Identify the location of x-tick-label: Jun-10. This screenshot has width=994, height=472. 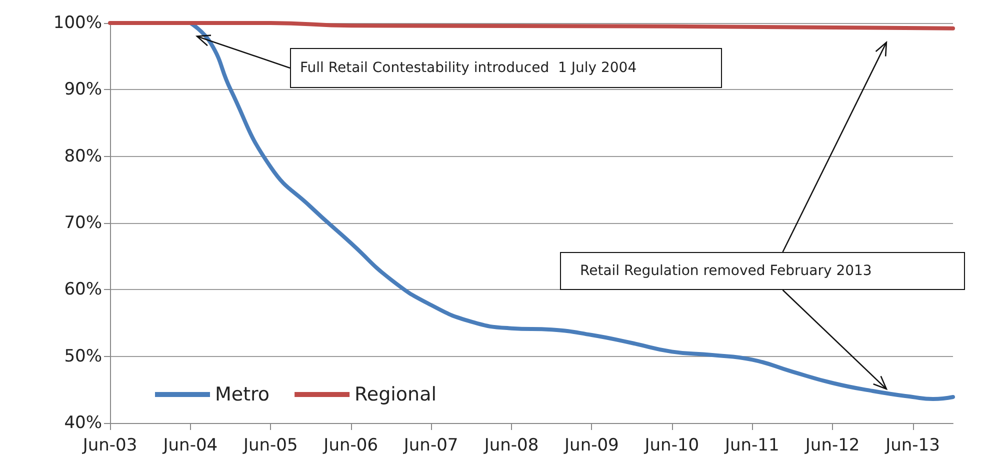
(672, 446).